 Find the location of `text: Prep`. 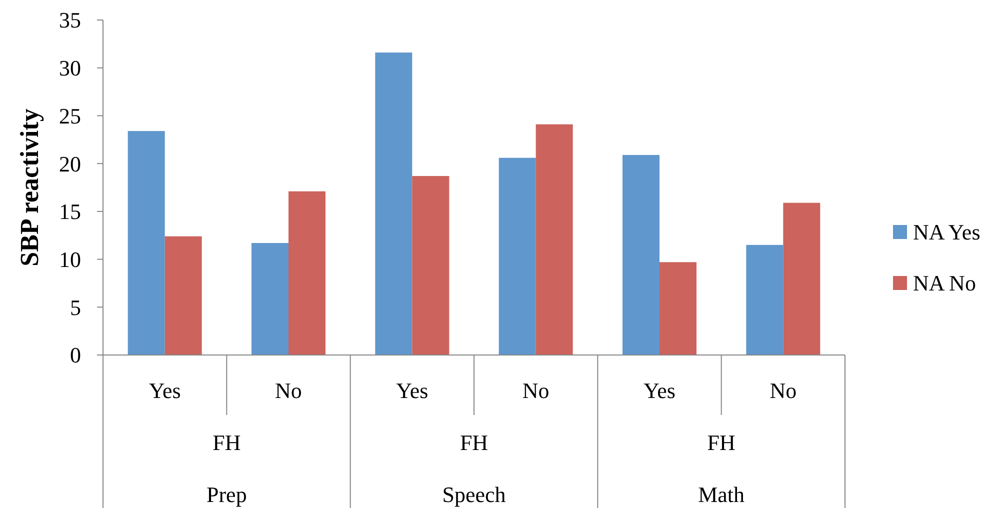

text: Prep is located at coordinates (226, 494).